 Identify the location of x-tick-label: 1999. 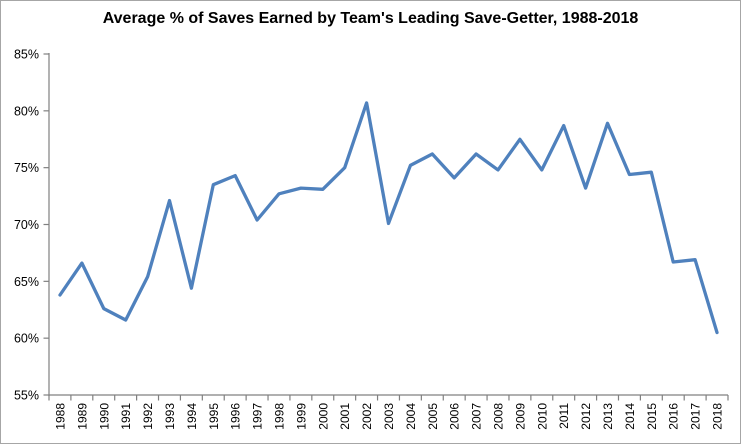
(301, 416).